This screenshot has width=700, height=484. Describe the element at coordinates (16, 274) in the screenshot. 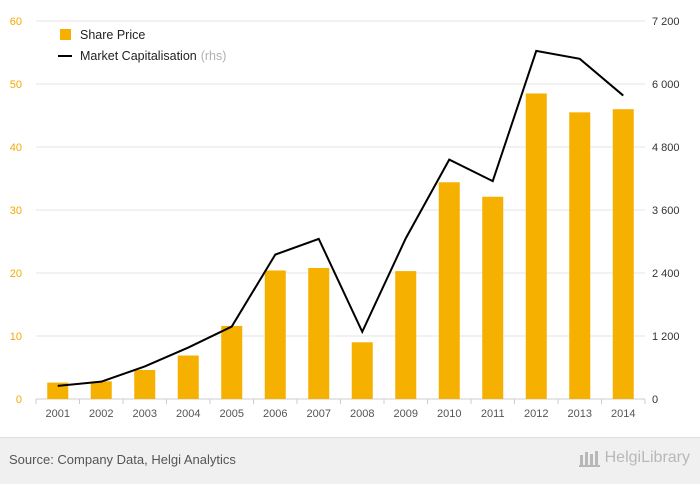

I see `left-tick-label: 20` at that location.